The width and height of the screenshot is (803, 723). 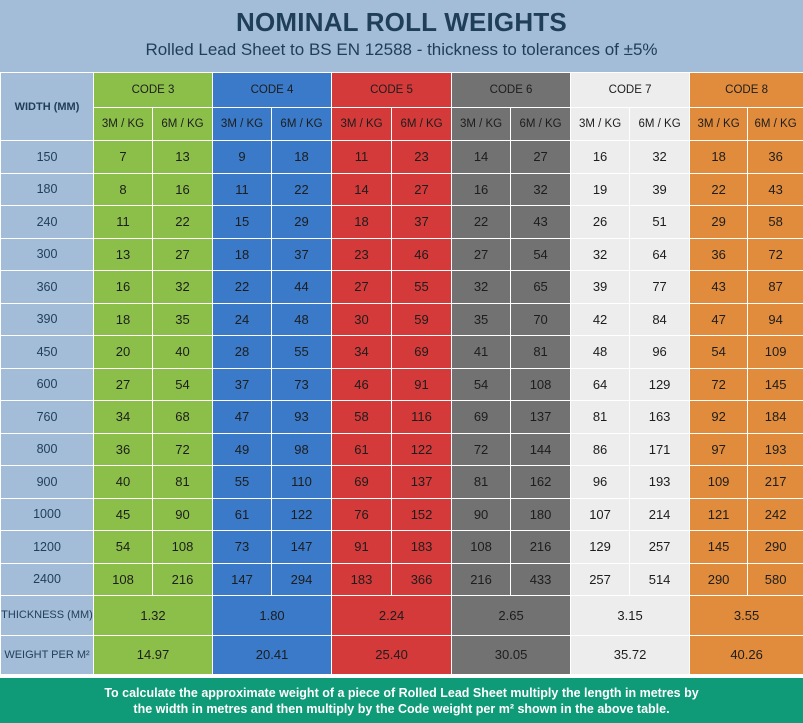 What do you see at coordinates (422, 579) in the screenshot?
I see `weight-cell: 366` at bounding box center [422, 579].